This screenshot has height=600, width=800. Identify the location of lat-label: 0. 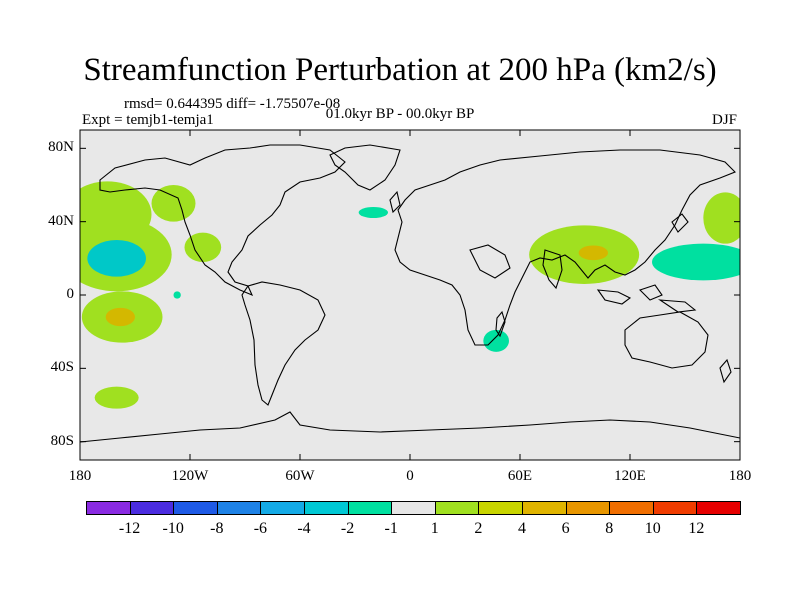
(70, 294).